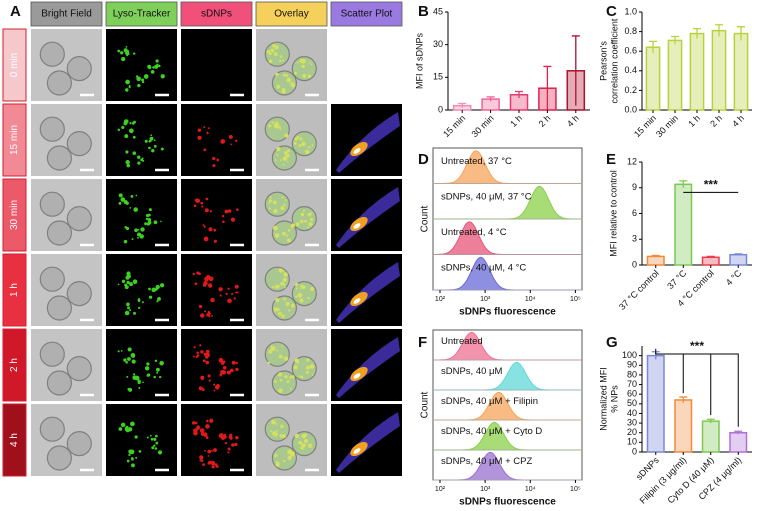 The width and height of the screenshot is (760, 511). What do you see at coordinates (486, 461) in the screenshot?
I see `series-label: sDNPs, 40 μM + CPZ` at bounding box center [486, 461].